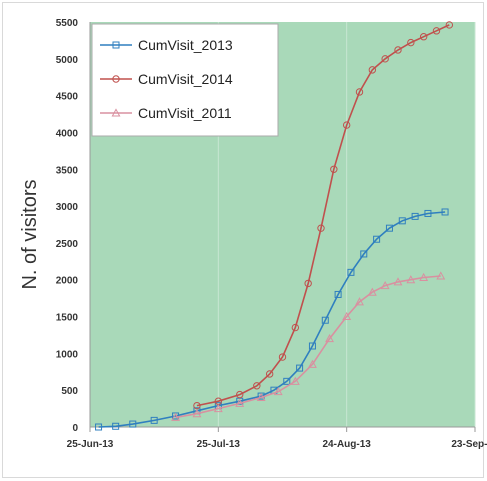  Describe the element at coordinates (67, 60) in the screenshot. I see `y-tick-label: 5000` at that location.